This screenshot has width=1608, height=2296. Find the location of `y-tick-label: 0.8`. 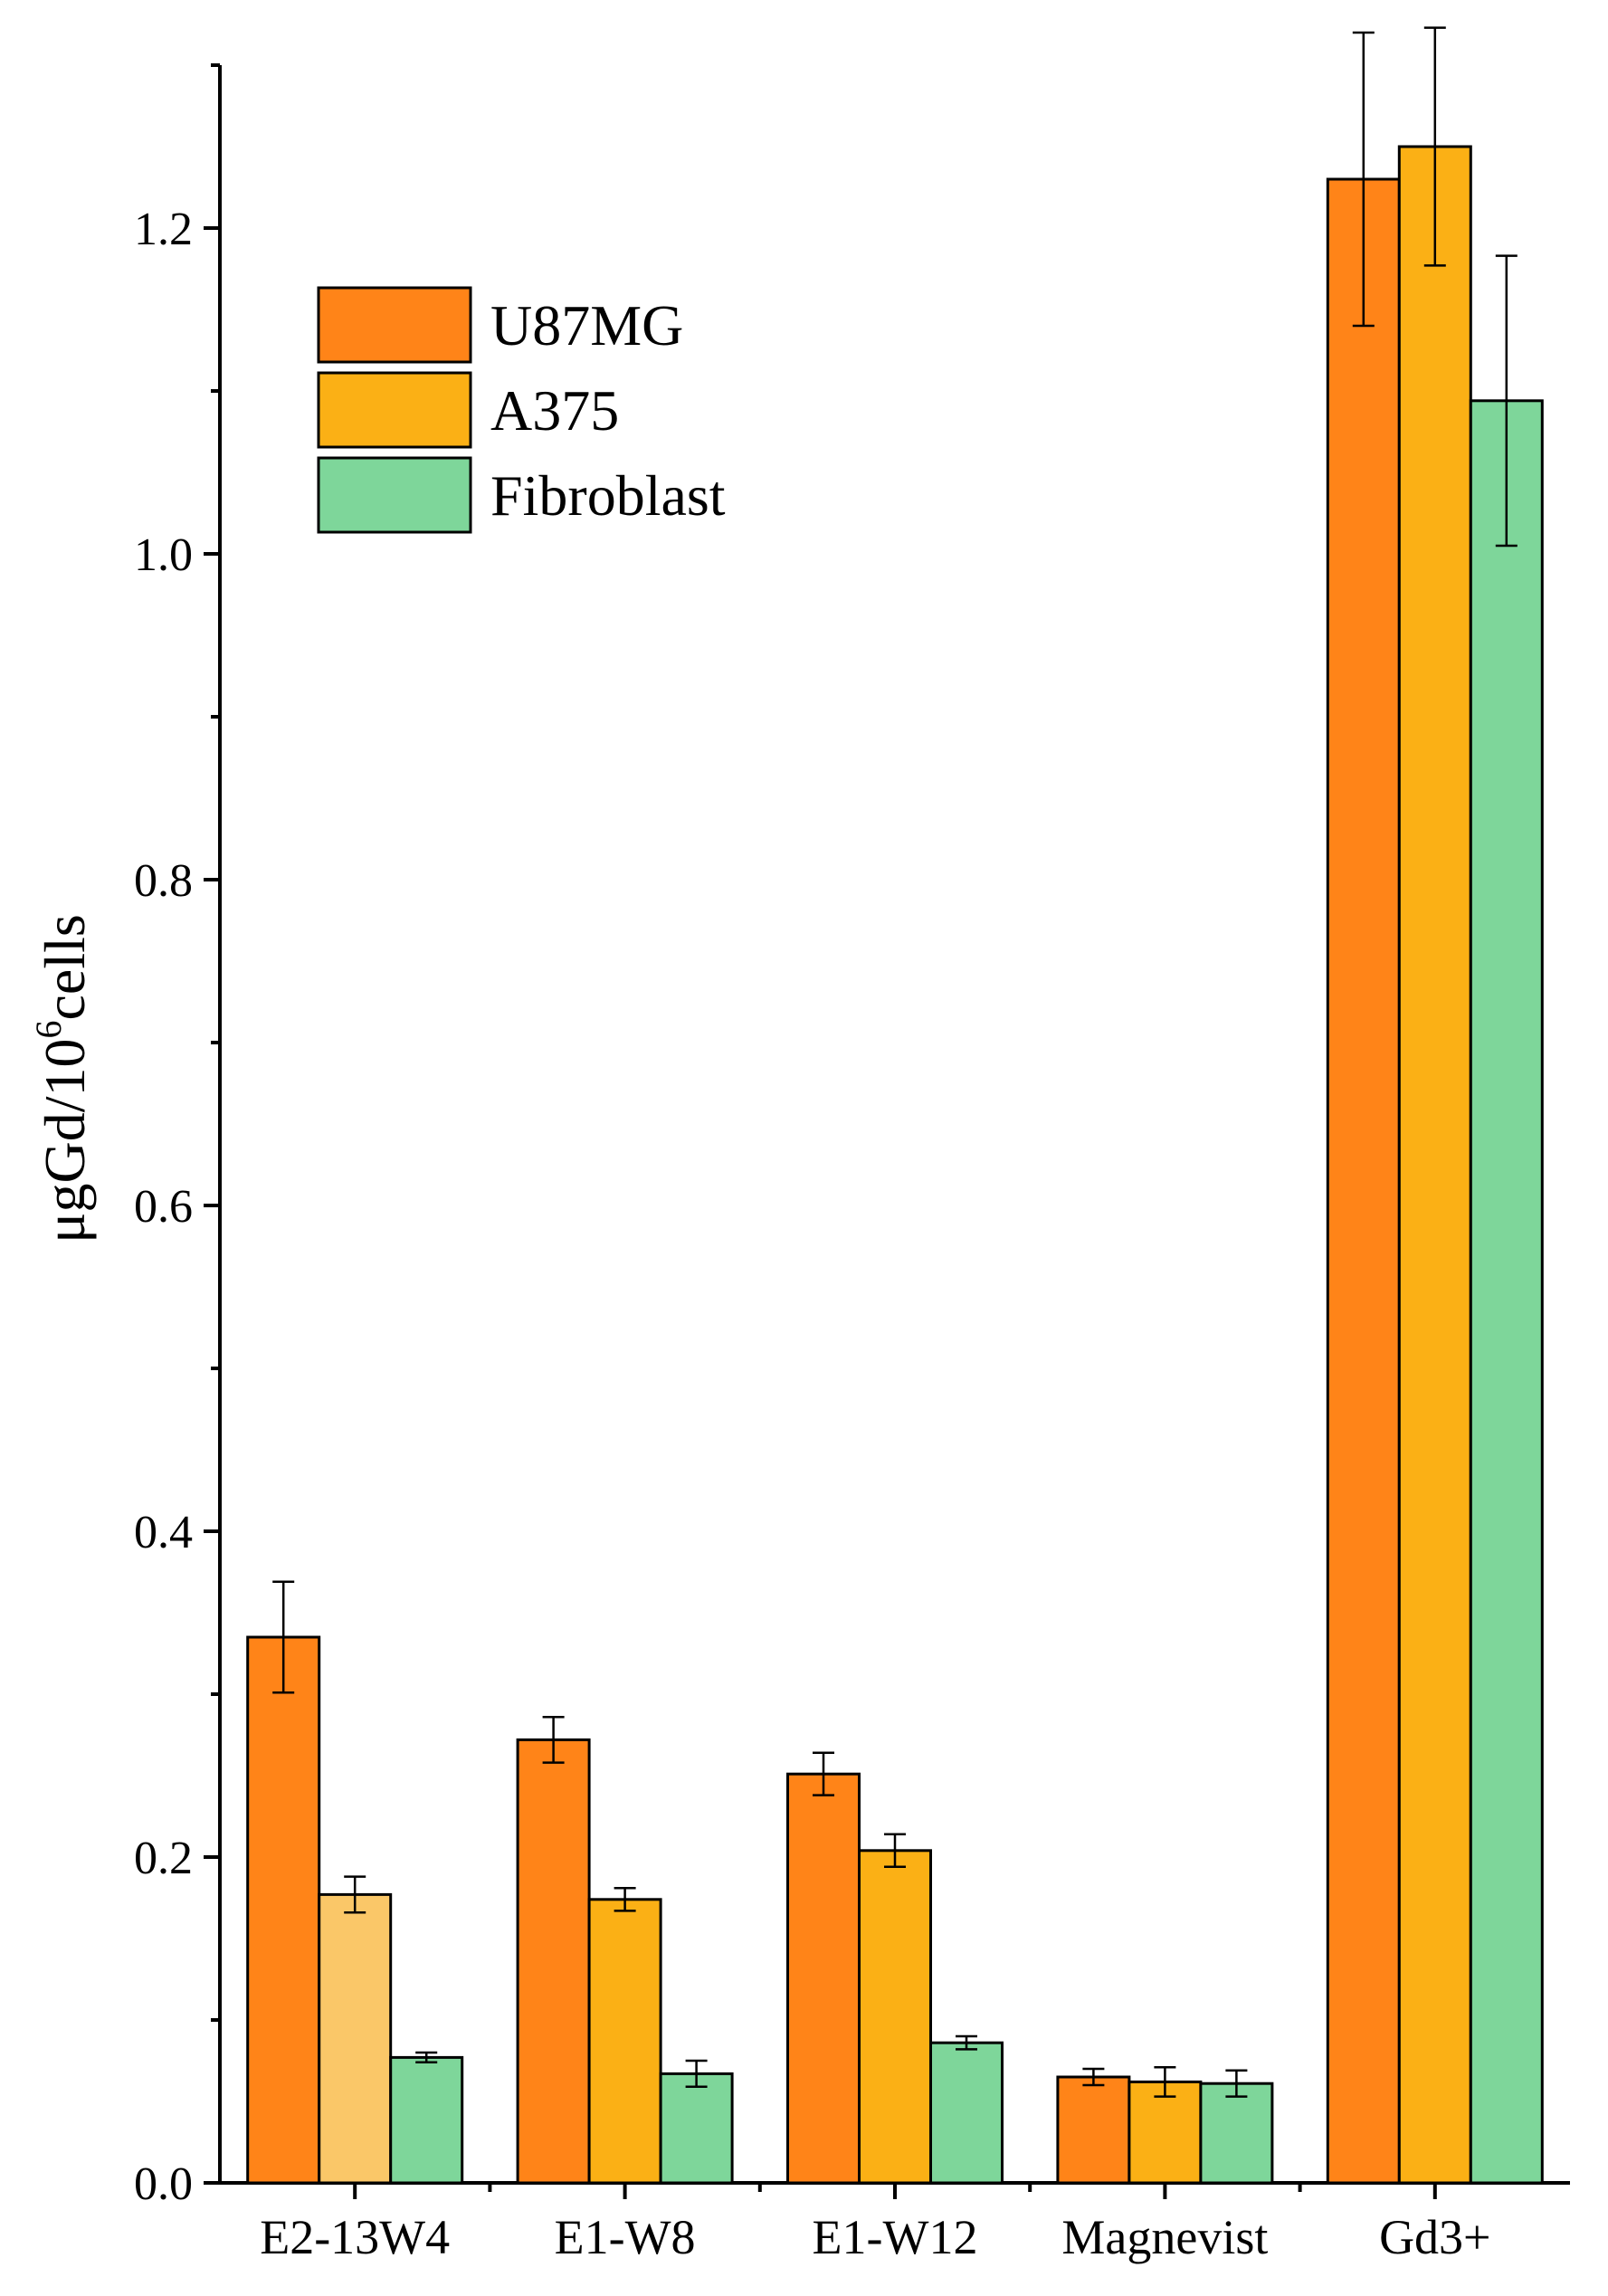

y-tick-label: 0.8 is located at coordinates (164, 881).